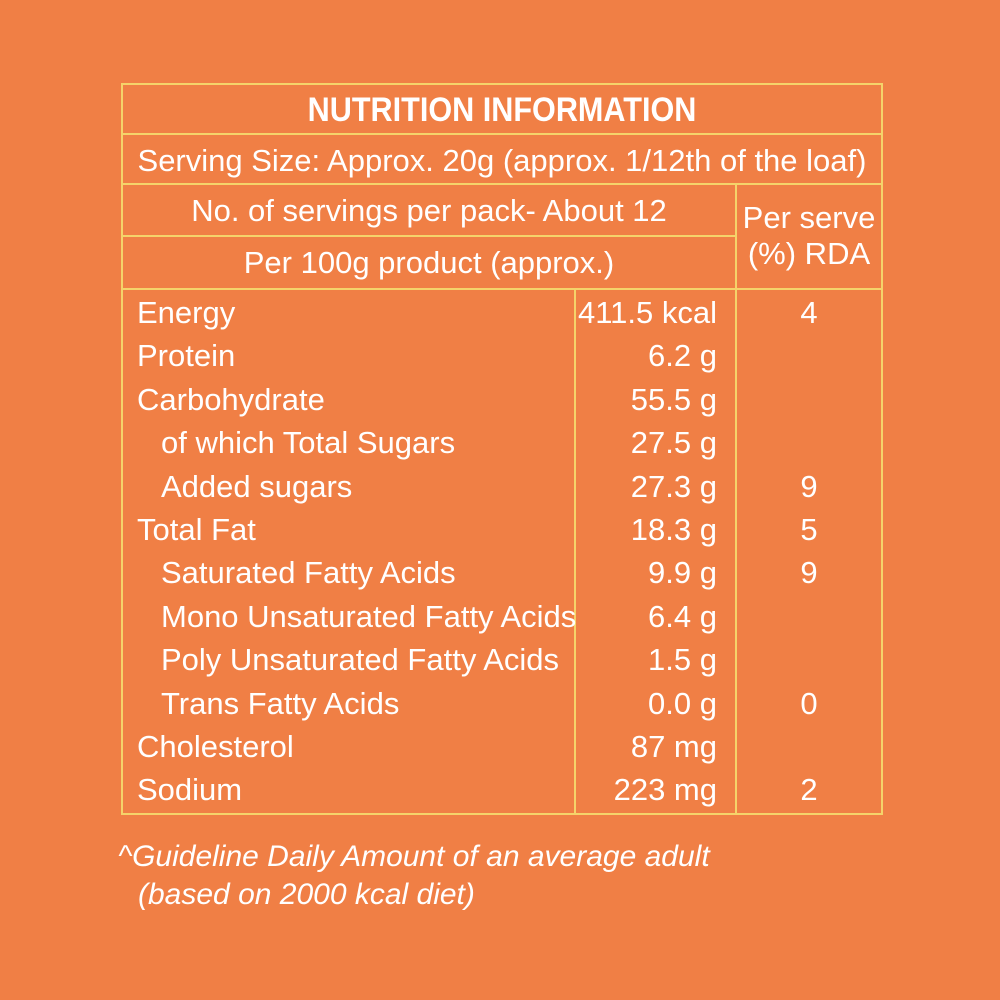 This screenshot has width=1000, height=1000. Describe the element at coordinates (736, 498) in the screenshot. I see `column-divider-rda` at that location.